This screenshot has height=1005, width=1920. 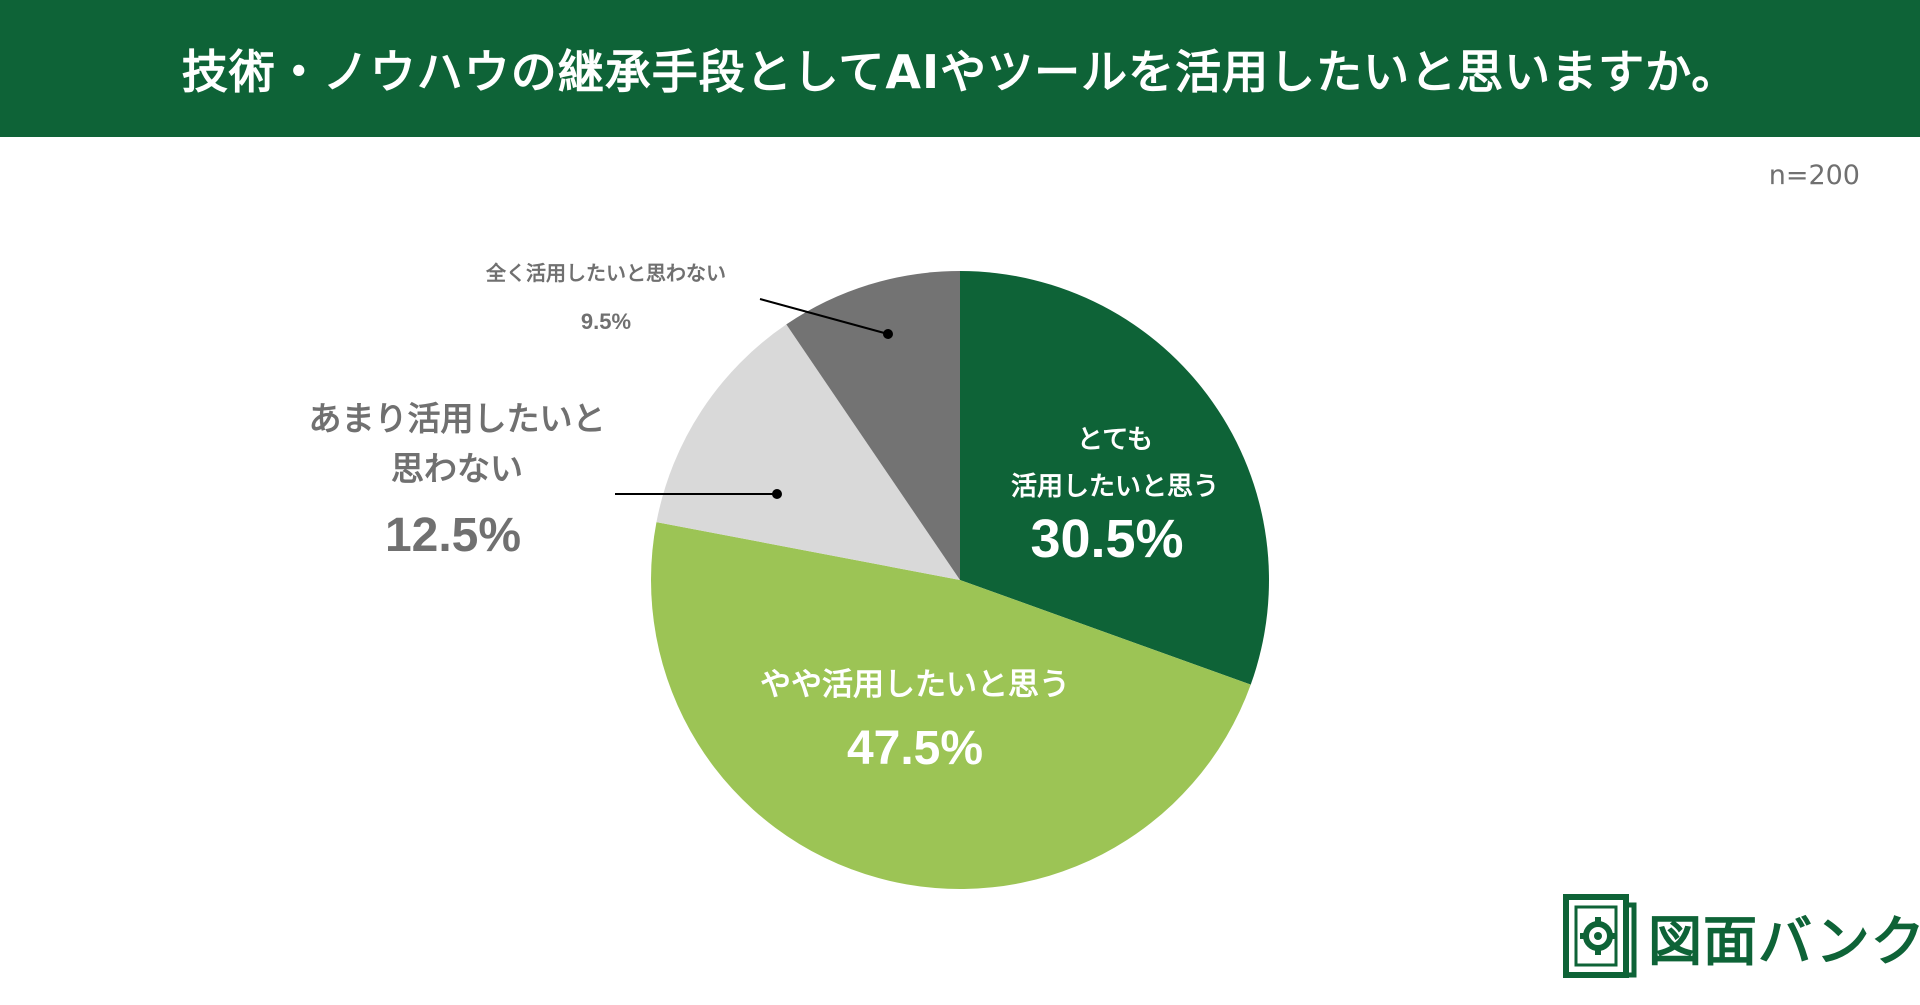 I want to click on slice-label: あまり活用したいと, so click(x=457, y=418).